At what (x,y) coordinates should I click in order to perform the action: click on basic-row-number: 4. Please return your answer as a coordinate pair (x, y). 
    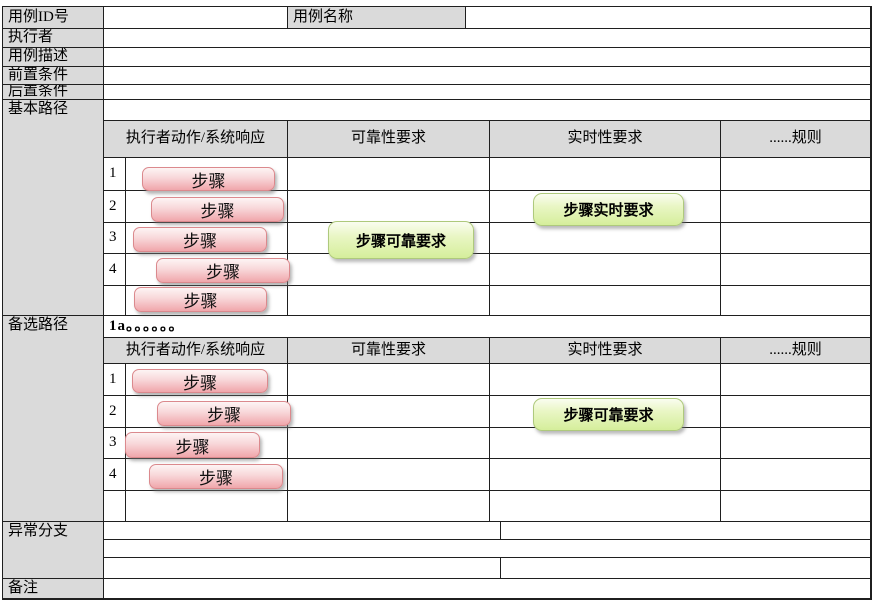
    Looking at the image, I should click on (115, 270).